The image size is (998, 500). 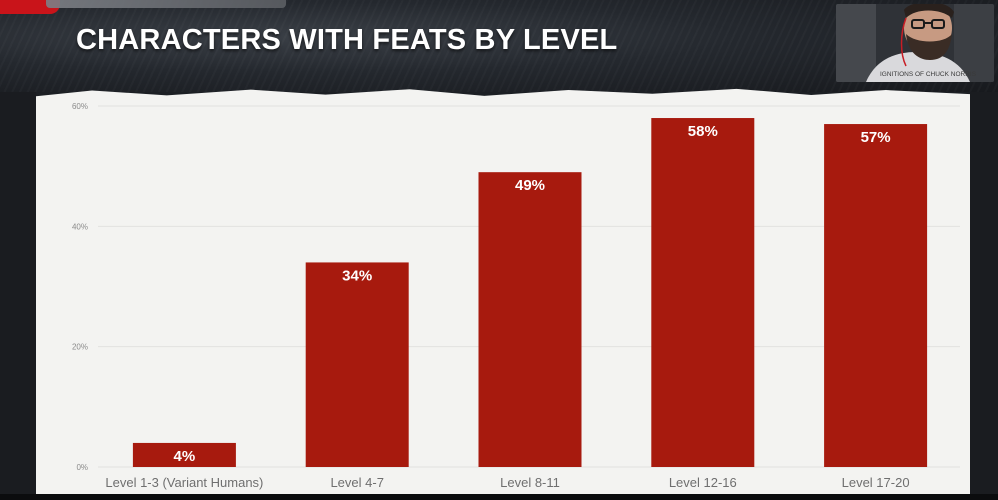 I want to click on slide-title: CHARACTERS WITH FEATS BY LEVEL, so click(x=347, y=40).